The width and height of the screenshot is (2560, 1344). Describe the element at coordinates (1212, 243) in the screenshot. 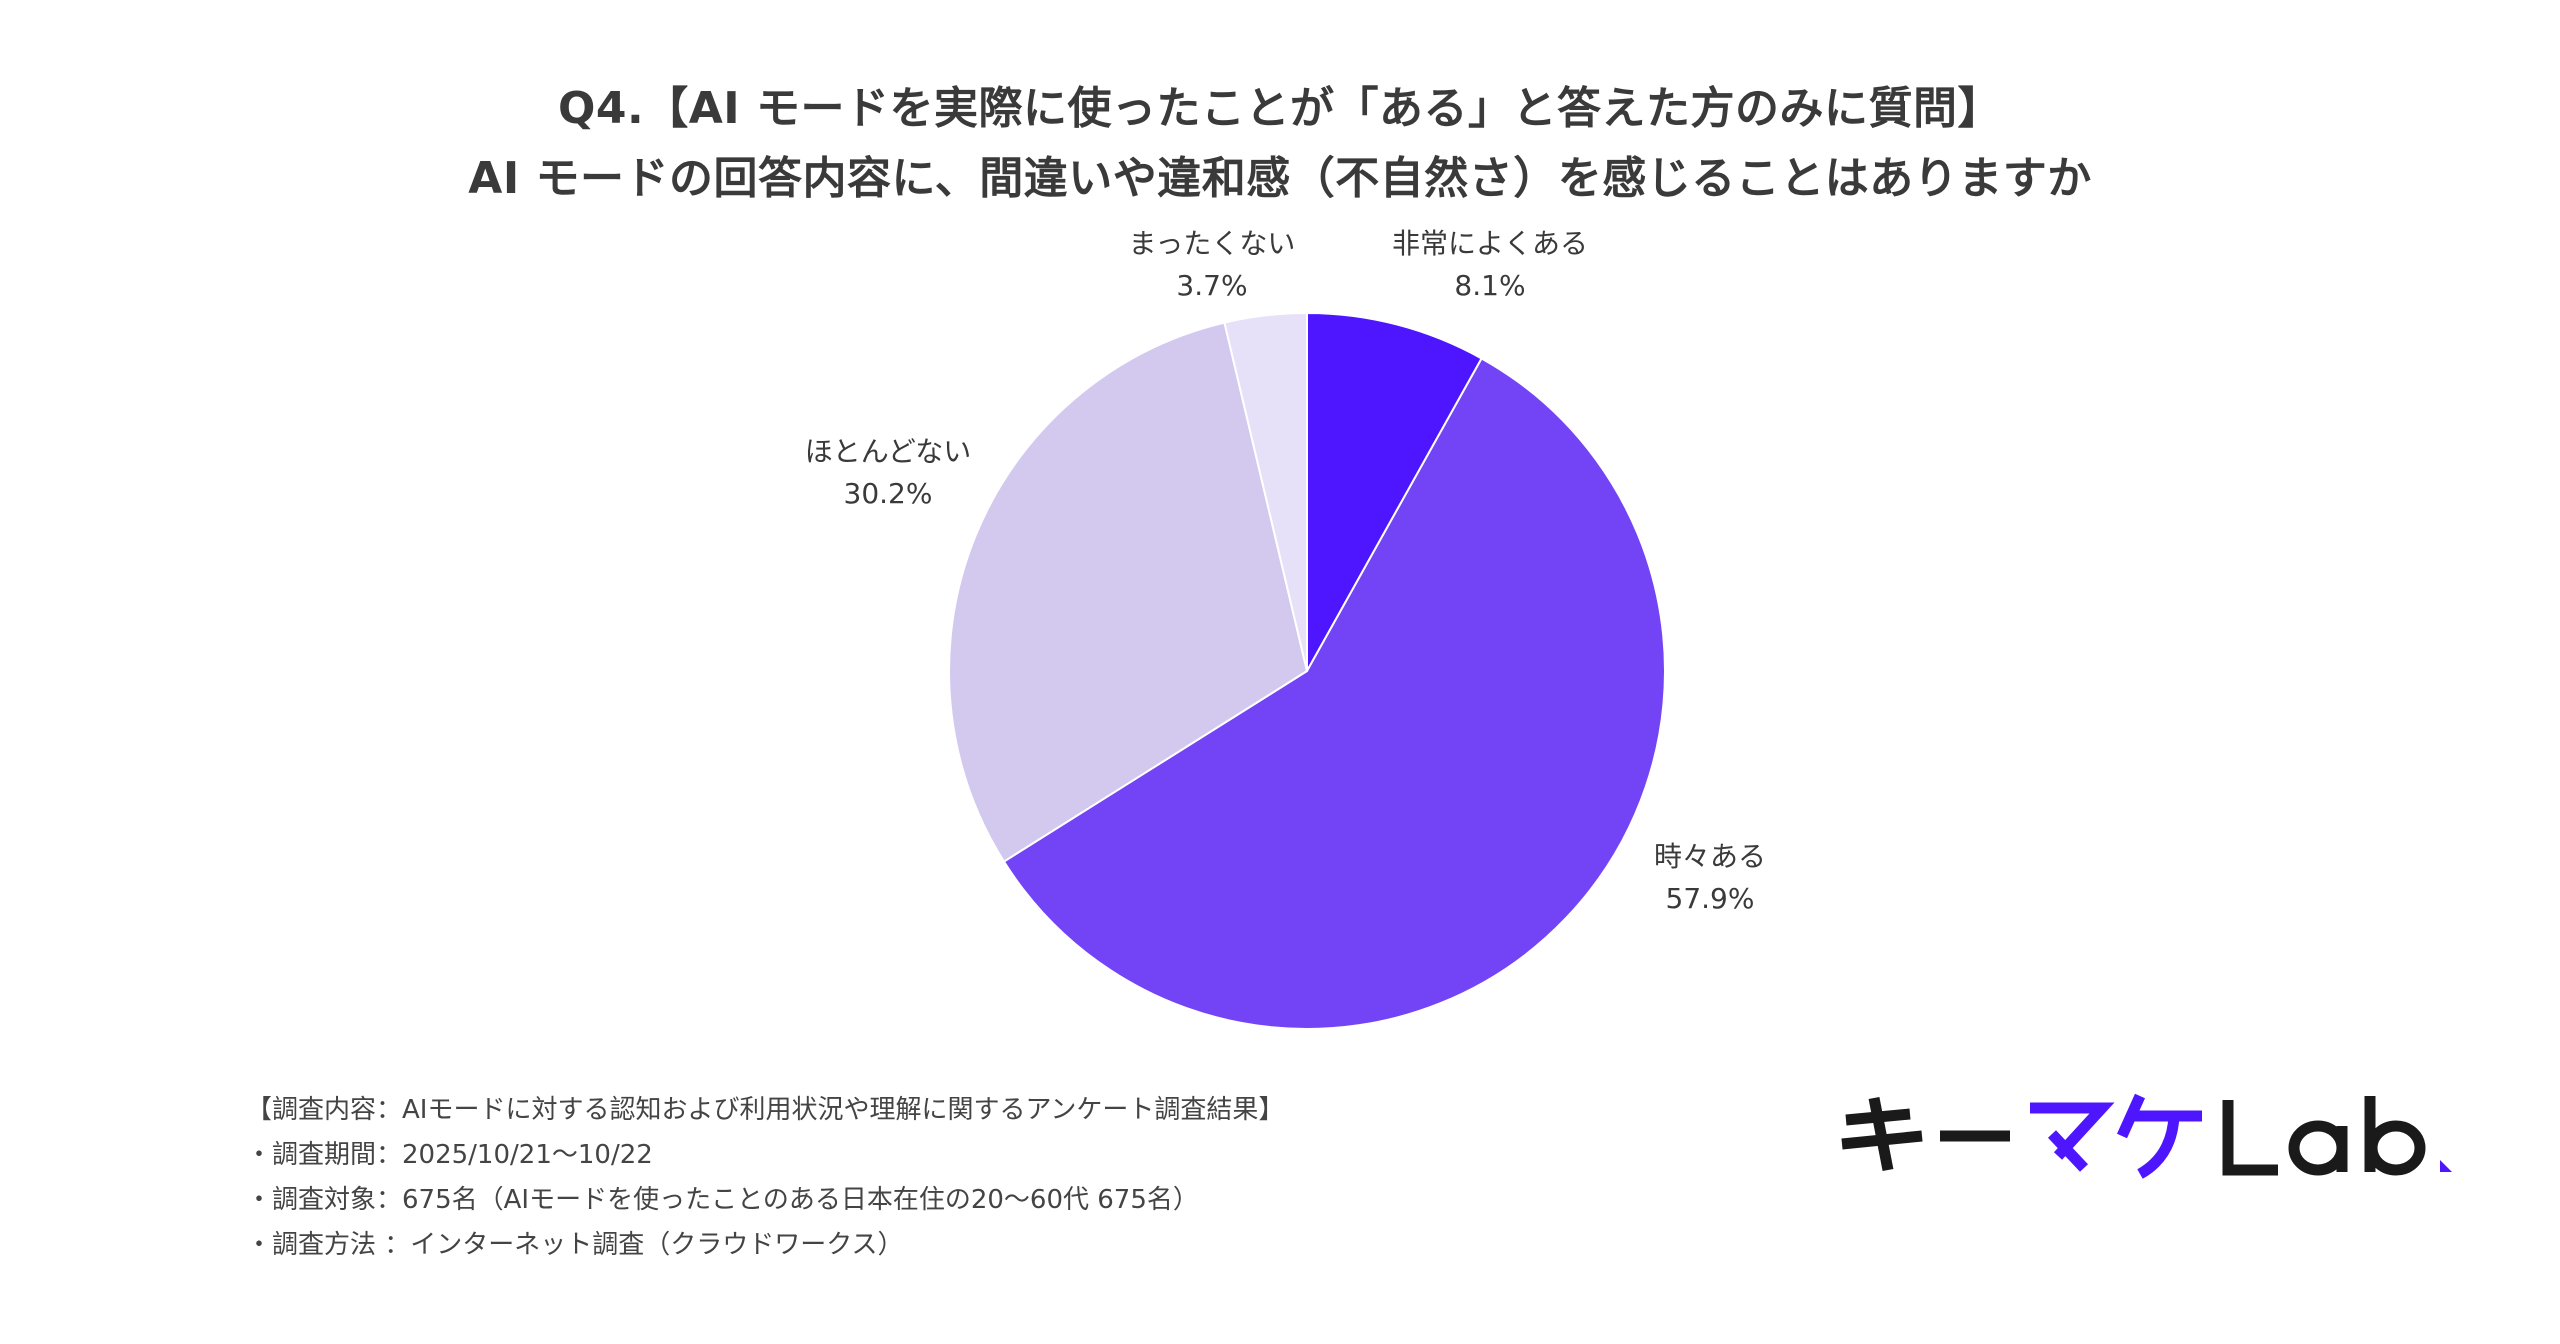

I see `slice-label-4: まったくない` at that location.